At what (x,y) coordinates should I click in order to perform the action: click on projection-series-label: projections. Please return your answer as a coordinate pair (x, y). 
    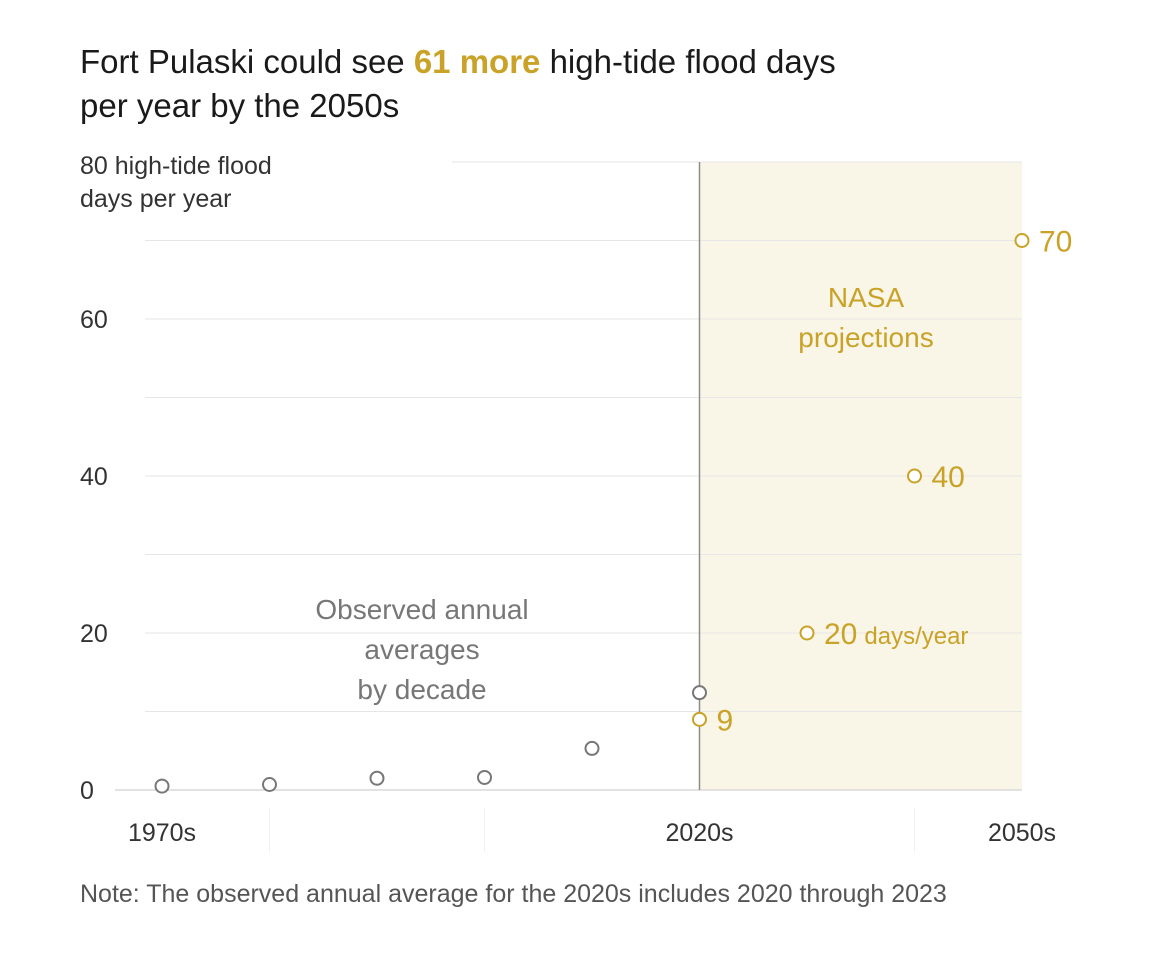
    Looking at the image, I should click on (865, 337).